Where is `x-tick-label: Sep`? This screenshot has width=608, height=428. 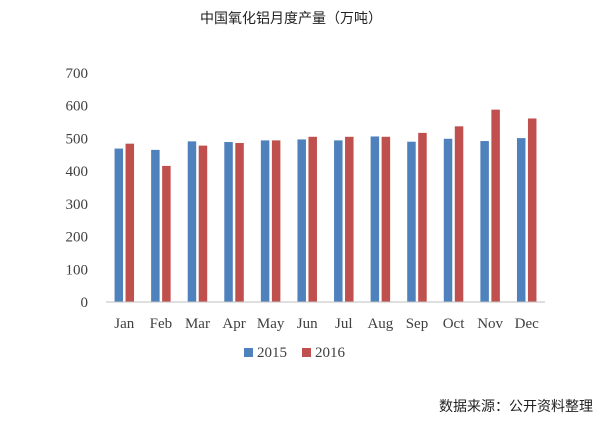
x-tick-label: Sep is located at coordinates (417, 324).